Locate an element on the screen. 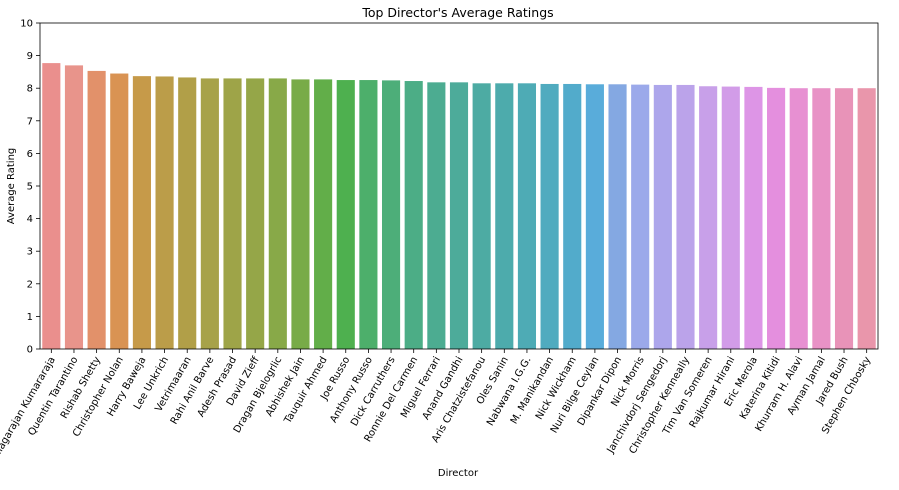 This screenshot has width=899, height=490. y-tick-label: 9 is located at coordinates (30, 56).